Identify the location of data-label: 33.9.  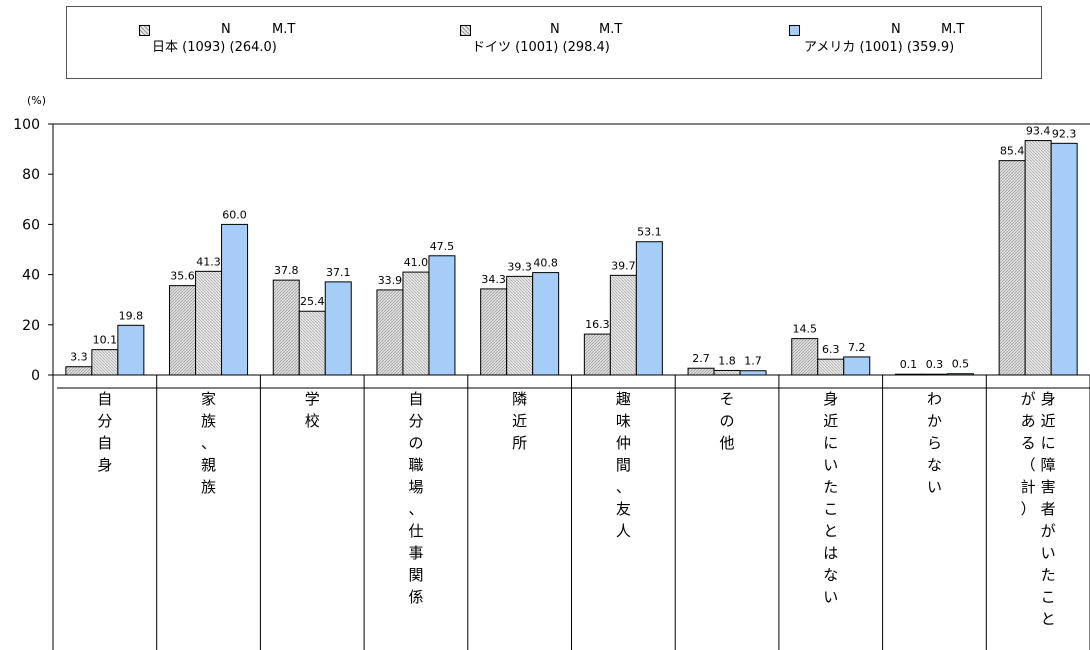
(390, 280).